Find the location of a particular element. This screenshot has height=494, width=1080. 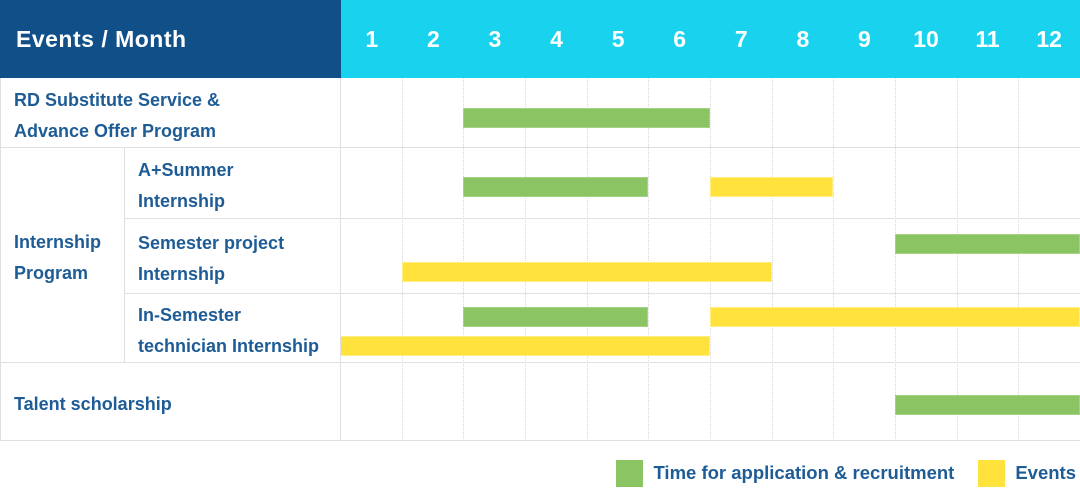

month-header-cell-9: 9 is located at coordinates (864, 38).